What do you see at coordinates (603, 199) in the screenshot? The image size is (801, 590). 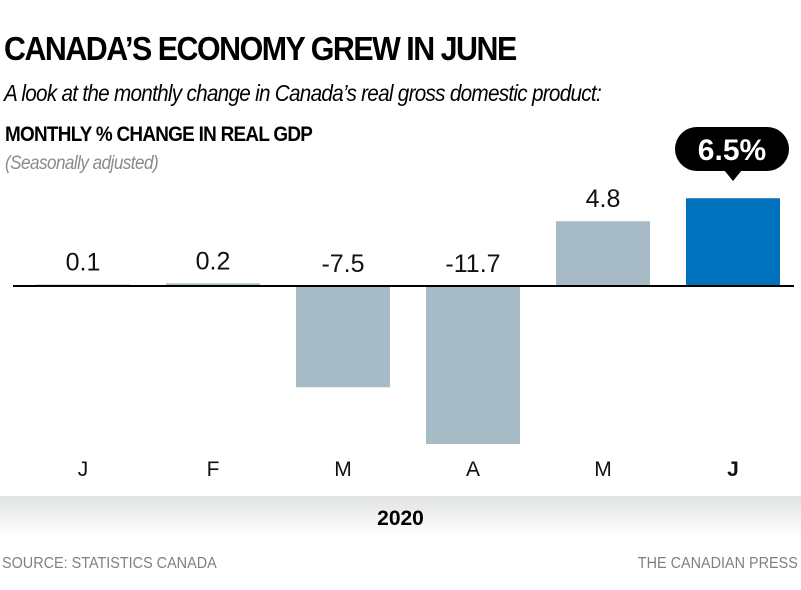 I see `data-label: 4.8` at bounding box center [603, 199].